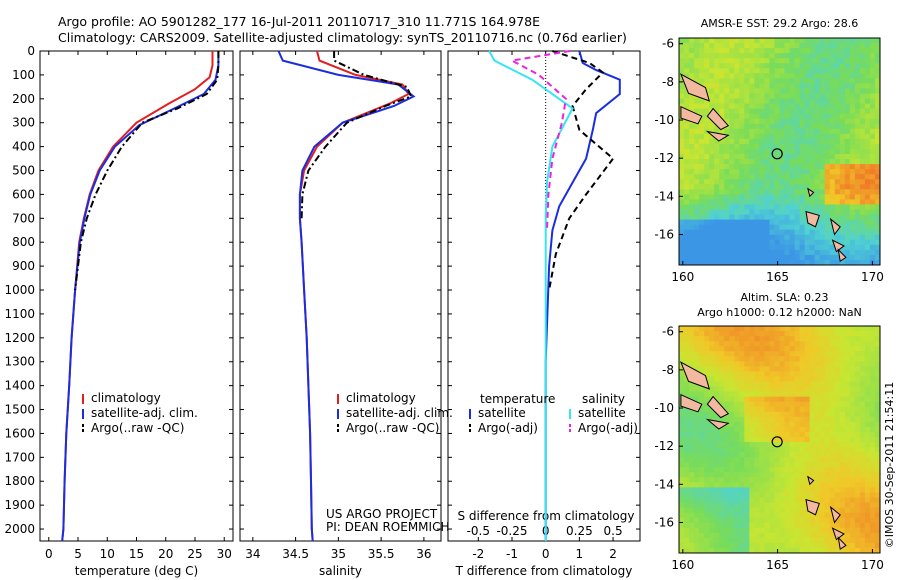 The width and height of the screenshot is (900, 580). I want to click on y-tick-label: 2000, so click(19, 529).